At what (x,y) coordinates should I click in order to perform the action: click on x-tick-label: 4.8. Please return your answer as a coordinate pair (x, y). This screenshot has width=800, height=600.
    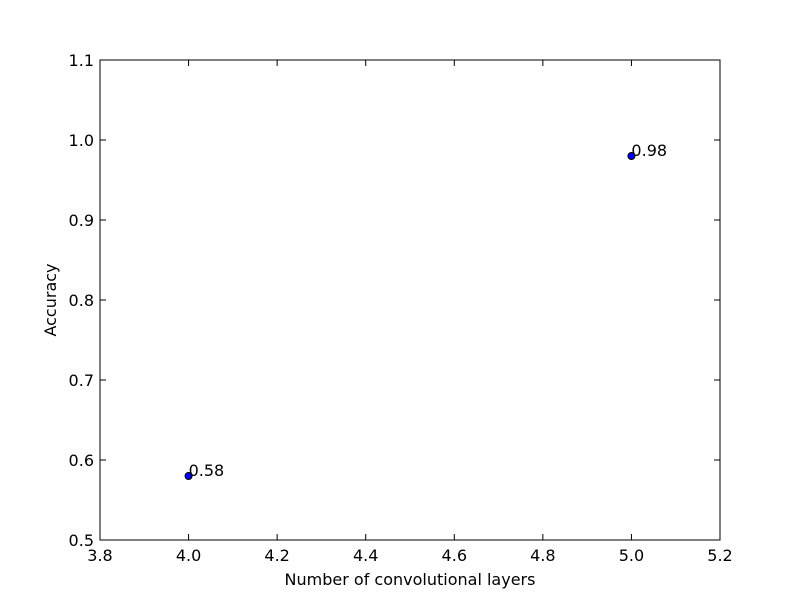
    Looking at the image, I should click on (542, 555).